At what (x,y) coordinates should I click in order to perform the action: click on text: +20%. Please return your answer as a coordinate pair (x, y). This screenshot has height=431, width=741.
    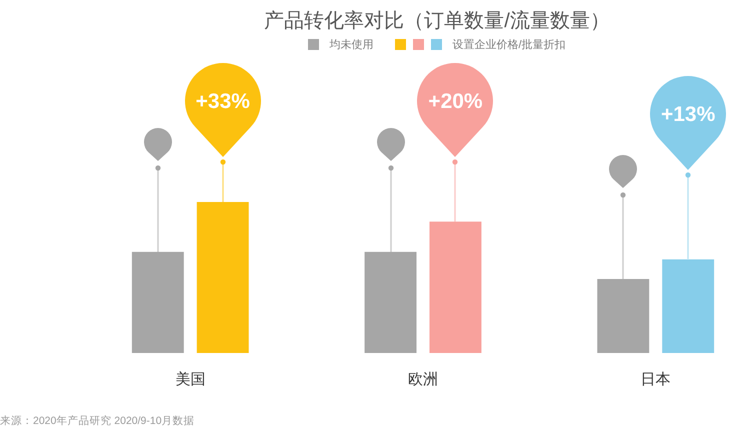
    Looking at the image, I should click on (455, 102).